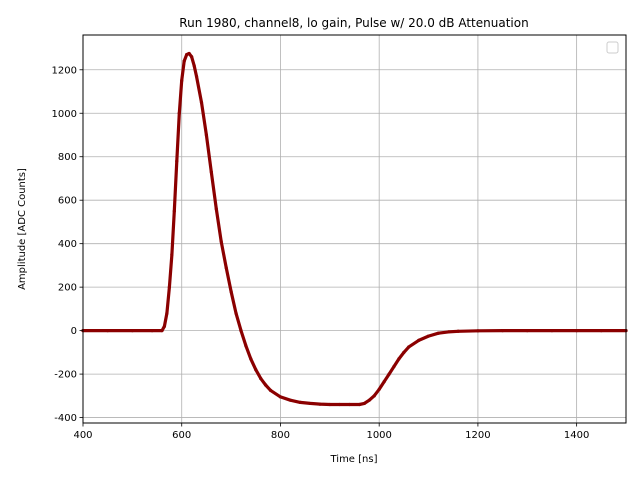 This screenshot has height=480, width=640. What do you see at coordinates (67, 288) in the screenshot?
I see `y-tick-label: 200` at bounding box center [67, 288].